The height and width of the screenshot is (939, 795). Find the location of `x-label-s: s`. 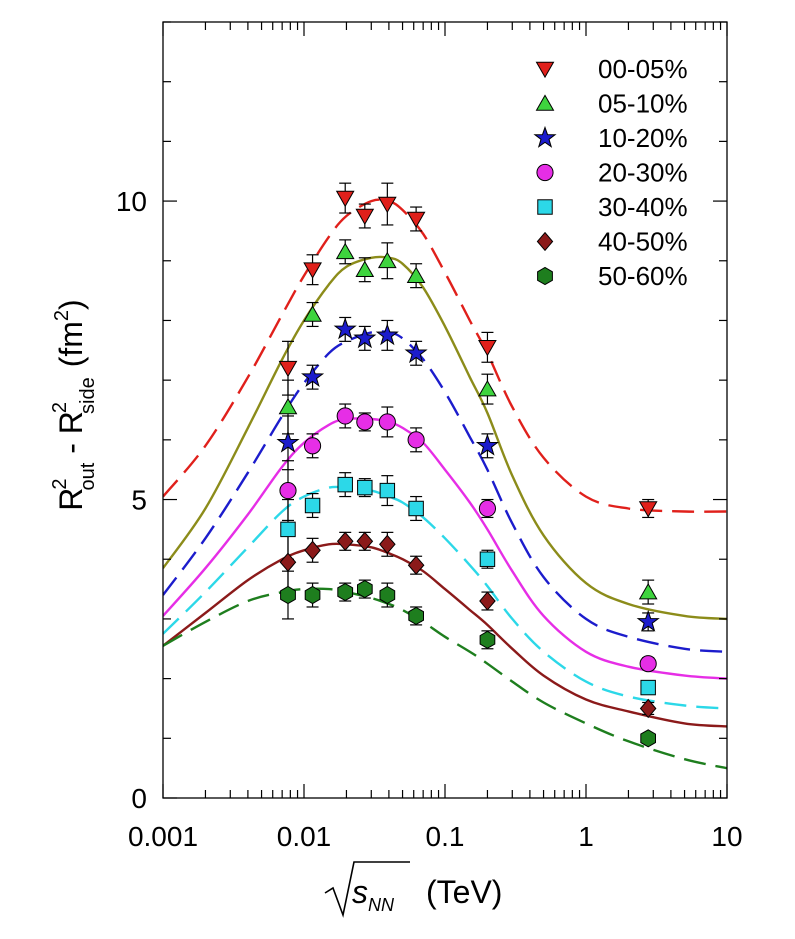

x-label-s: s is located at coordinates (360, 892).